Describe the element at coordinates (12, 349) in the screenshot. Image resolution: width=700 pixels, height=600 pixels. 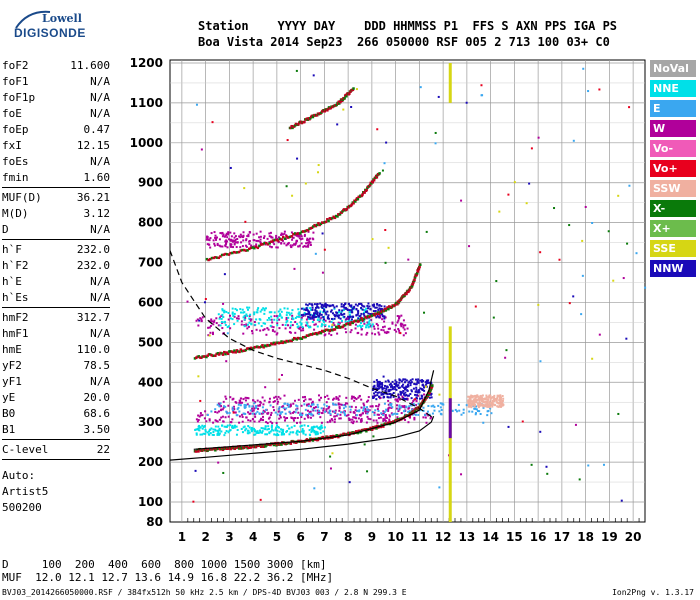
I see `param-label: hmE` at that location.